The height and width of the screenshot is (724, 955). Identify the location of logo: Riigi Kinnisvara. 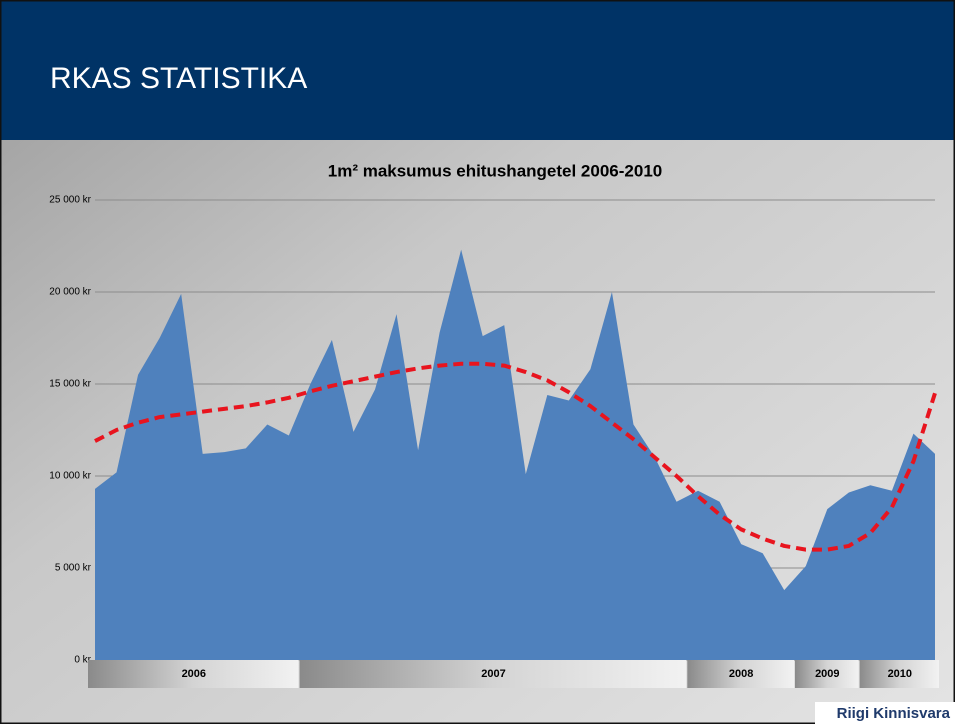
(894, 713).